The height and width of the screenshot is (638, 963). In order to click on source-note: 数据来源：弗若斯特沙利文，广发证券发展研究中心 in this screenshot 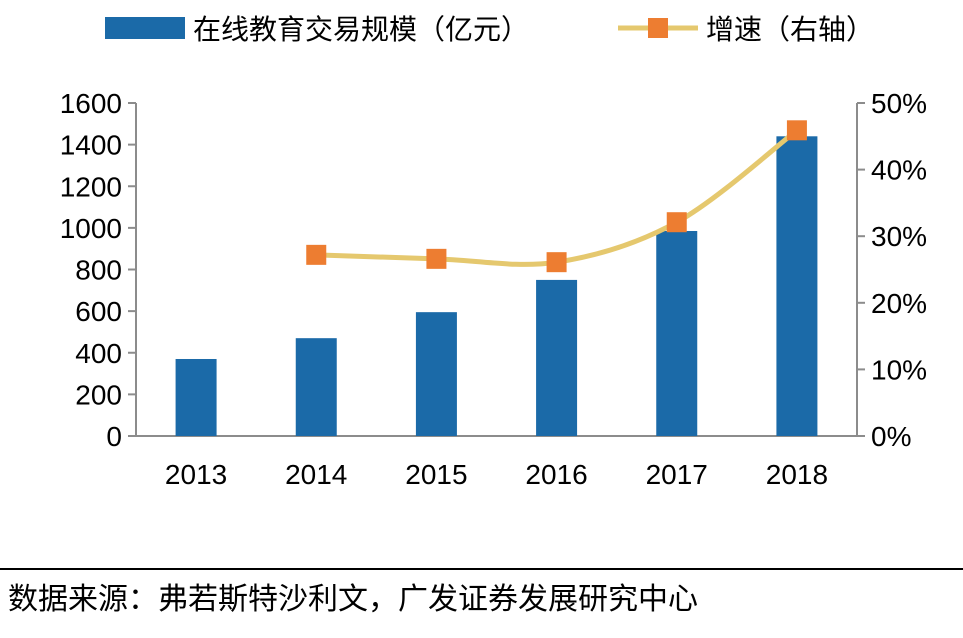, I will do `click(353, 599)`.